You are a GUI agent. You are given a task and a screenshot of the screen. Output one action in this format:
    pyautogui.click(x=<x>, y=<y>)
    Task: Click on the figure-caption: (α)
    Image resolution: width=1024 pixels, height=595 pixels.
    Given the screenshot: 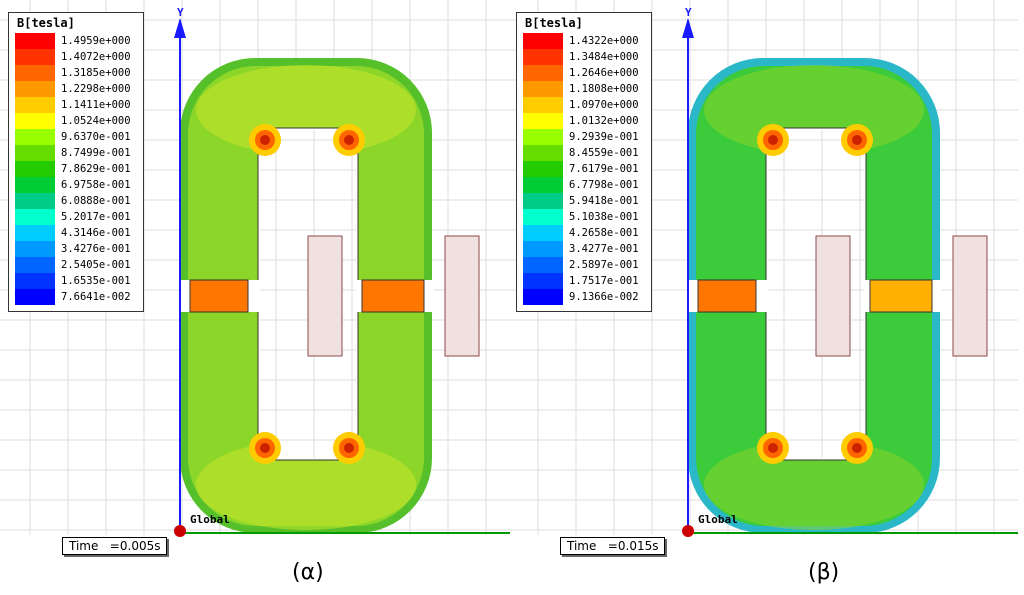 What is the action you would take?
    pyautogui.click(x=308, y=572)
    